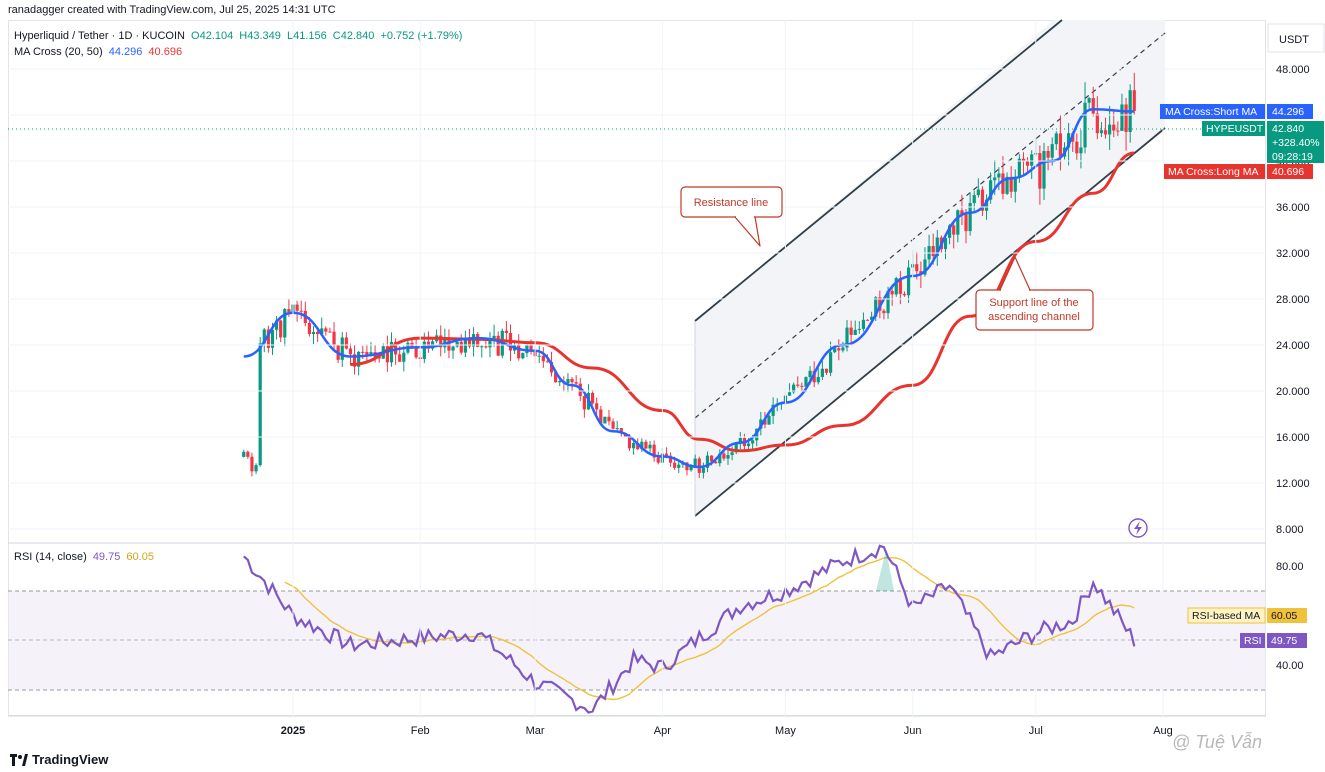 The image size is (1325, 772). Describe the element at coordinates (212, 36) in the screenshot. I see `ohlc-open: O42.104` at that location.